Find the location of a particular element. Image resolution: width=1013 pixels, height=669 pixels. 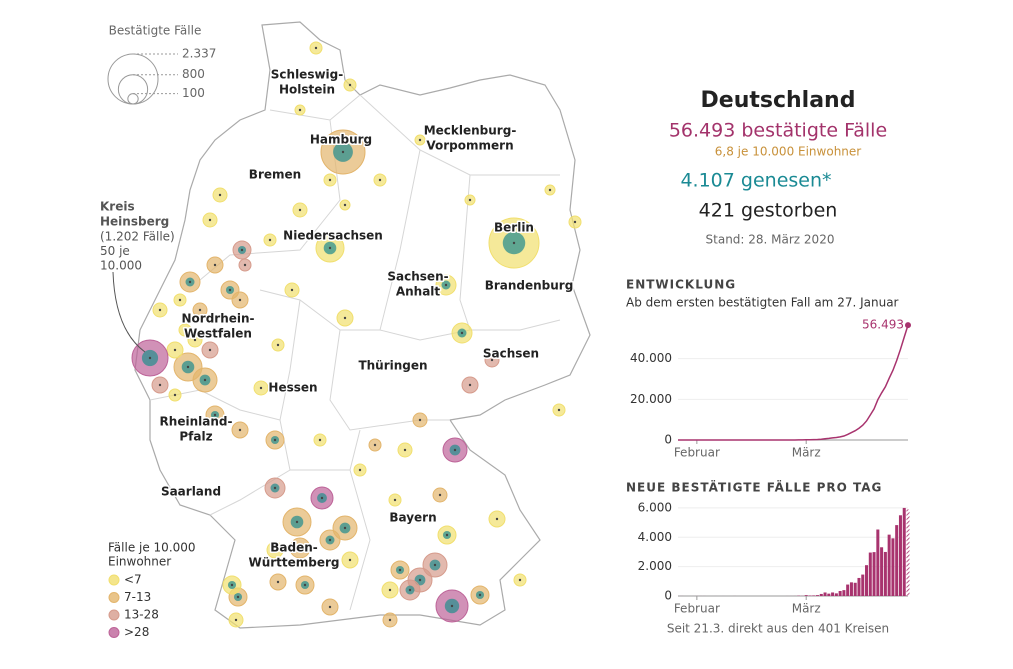

state-label: Baden- is located at coordinates (294, 548).